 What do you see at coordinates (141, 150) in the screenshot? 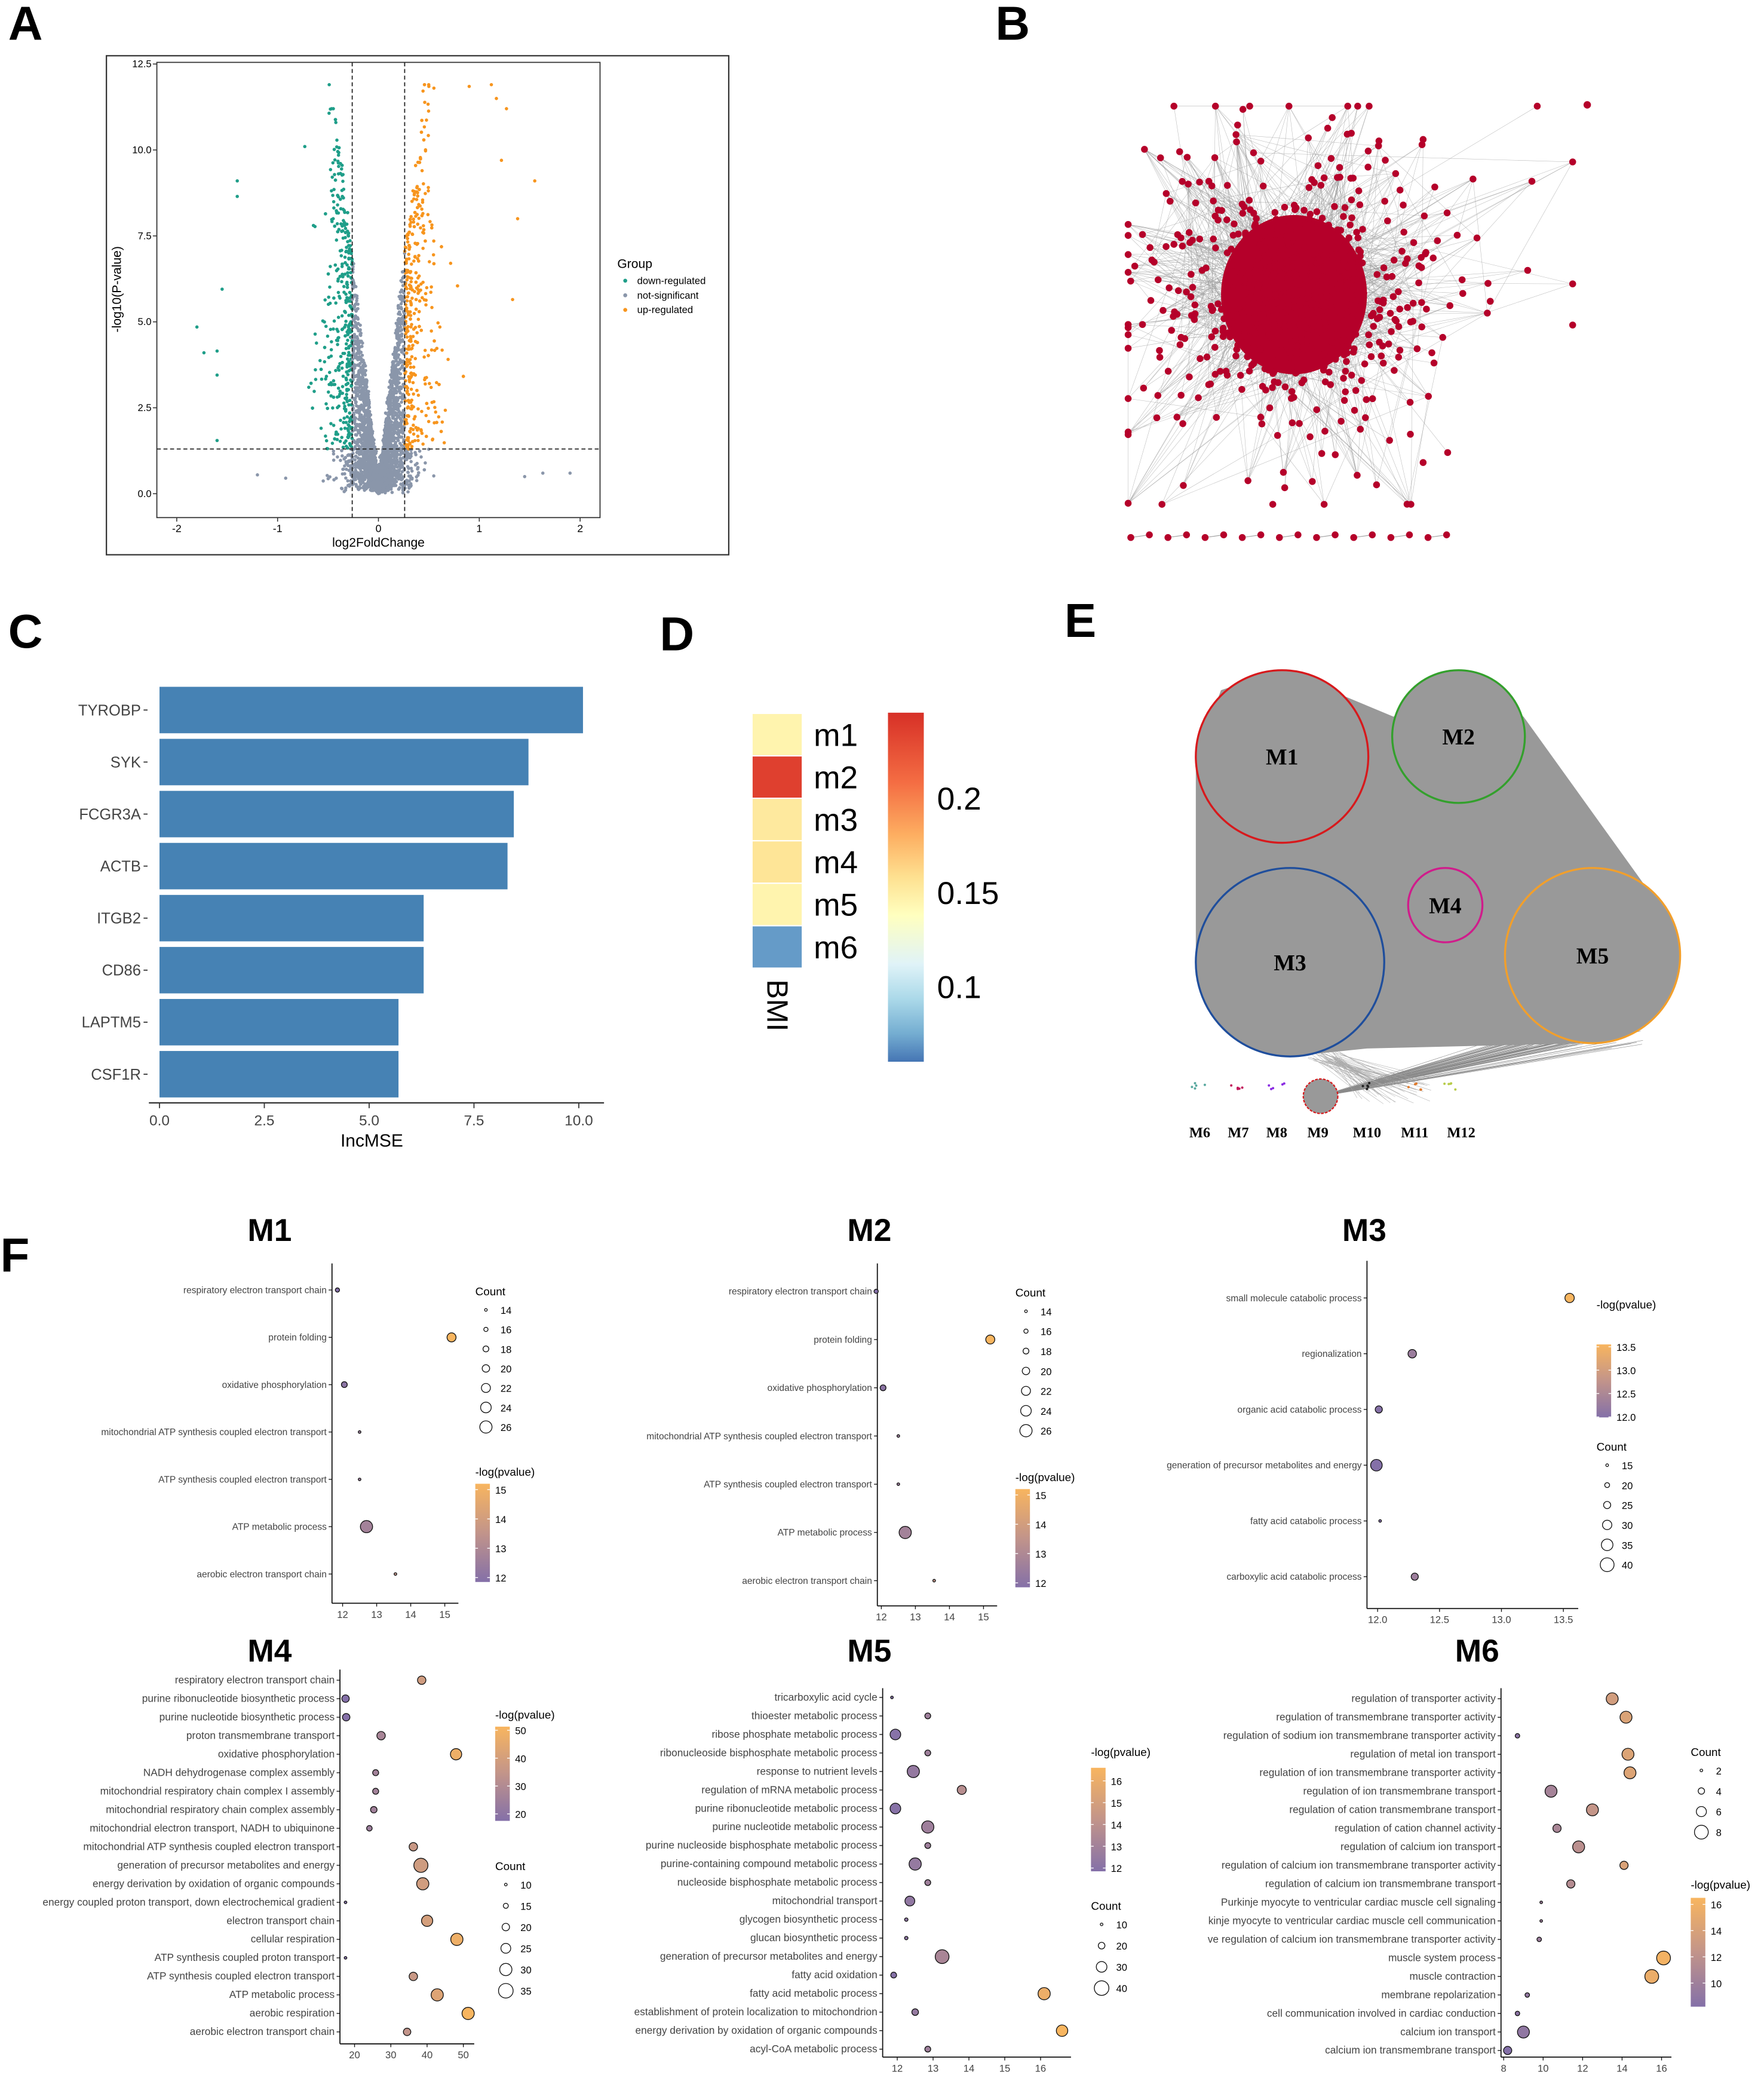
I see `y-tick-label: 10.0` at bounding box center [141, 150].